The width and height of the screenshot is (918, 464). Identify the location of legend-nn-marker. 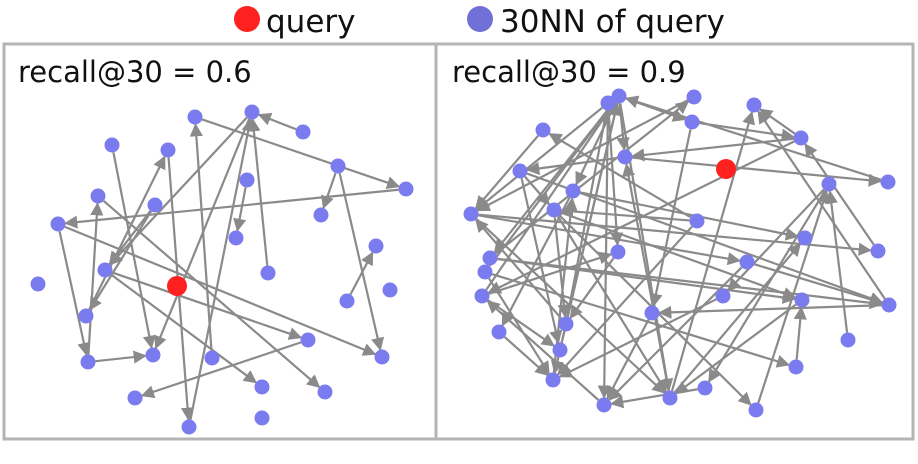
(480, 19).